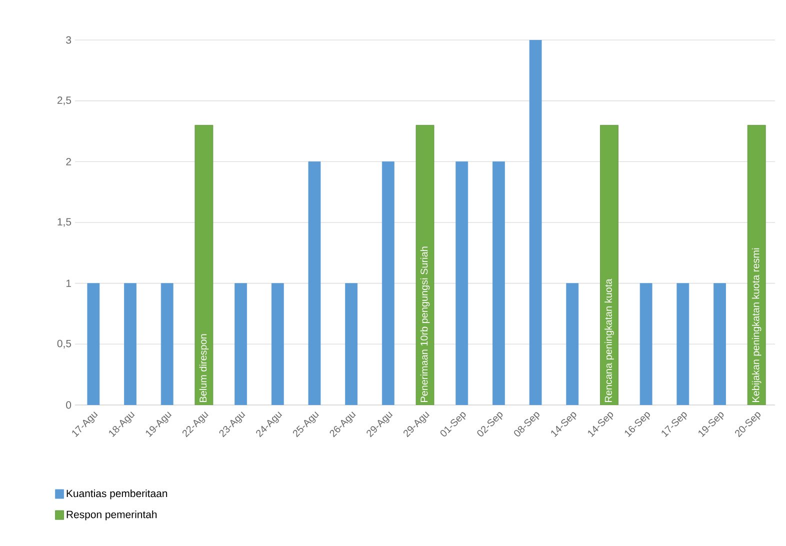  Describe the element at coordinates (69, 40) in the screenshot. I see `y-tick-label: 3` at that location.